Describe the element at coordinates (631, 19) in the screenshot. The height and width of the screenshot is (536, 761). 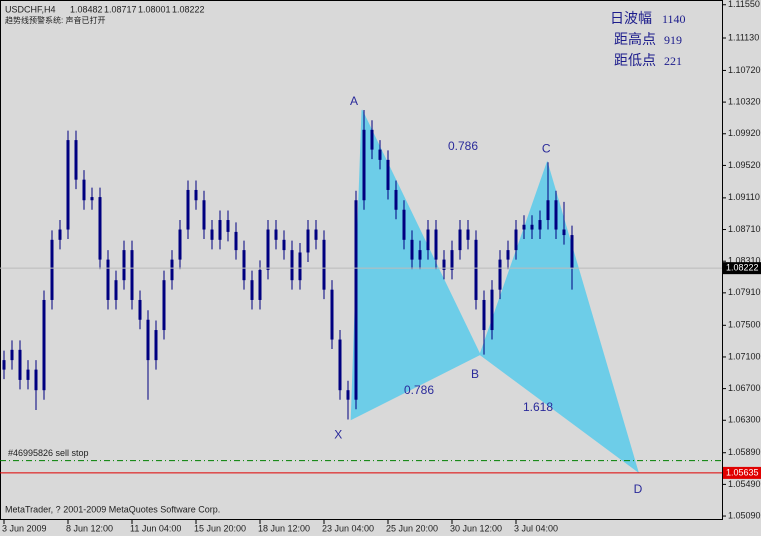
I see `info-label: 日波幅` at that location.